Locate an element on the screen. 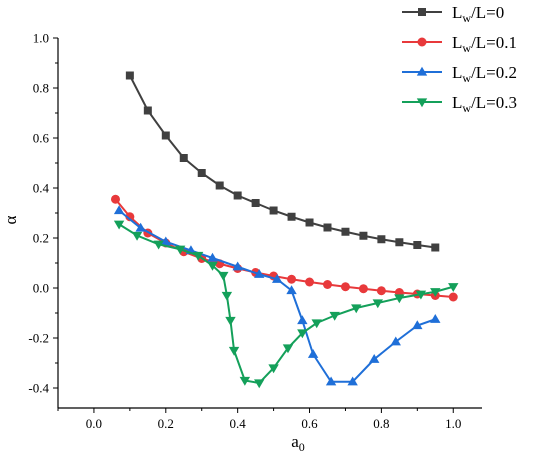  y-tick-label: 0.0 is located at coordinates (41, 288).